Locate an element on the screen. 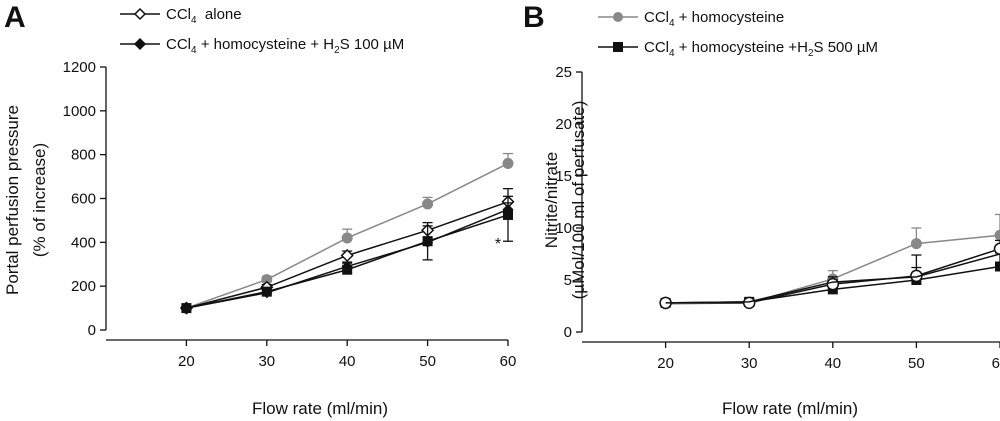  legend-b2-square-icon is located at coordinates (618, 47).